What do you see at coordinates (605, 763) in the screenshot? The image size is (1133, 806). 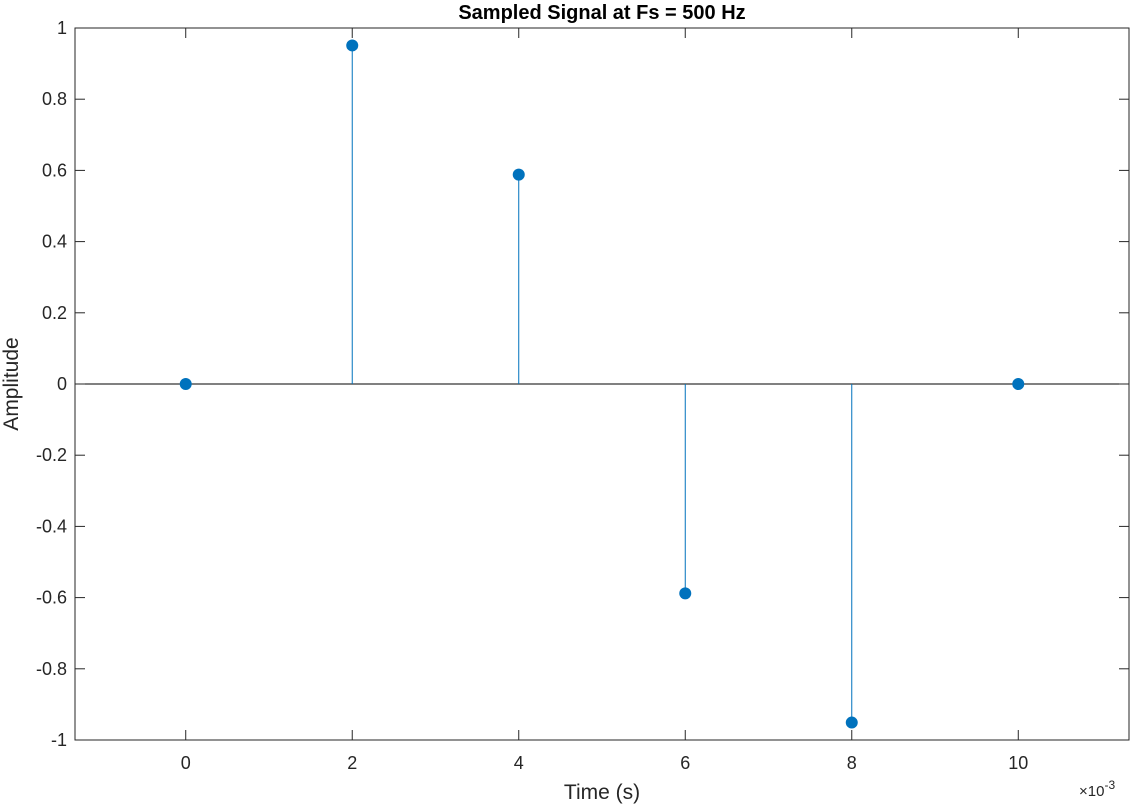 I see `x-tick-labels: 0 2 4 6 8 10` at bounding box center [605, 763].